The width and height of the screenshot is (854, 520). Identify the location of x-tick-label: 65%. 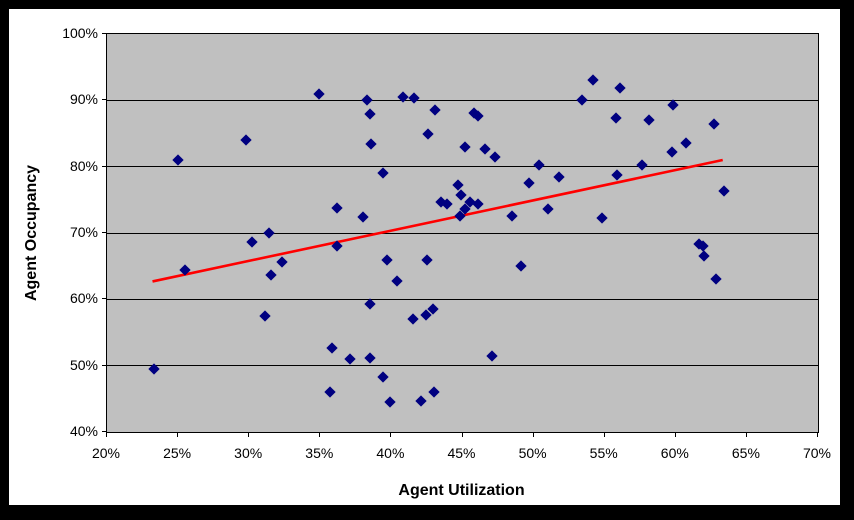
(745, 453).